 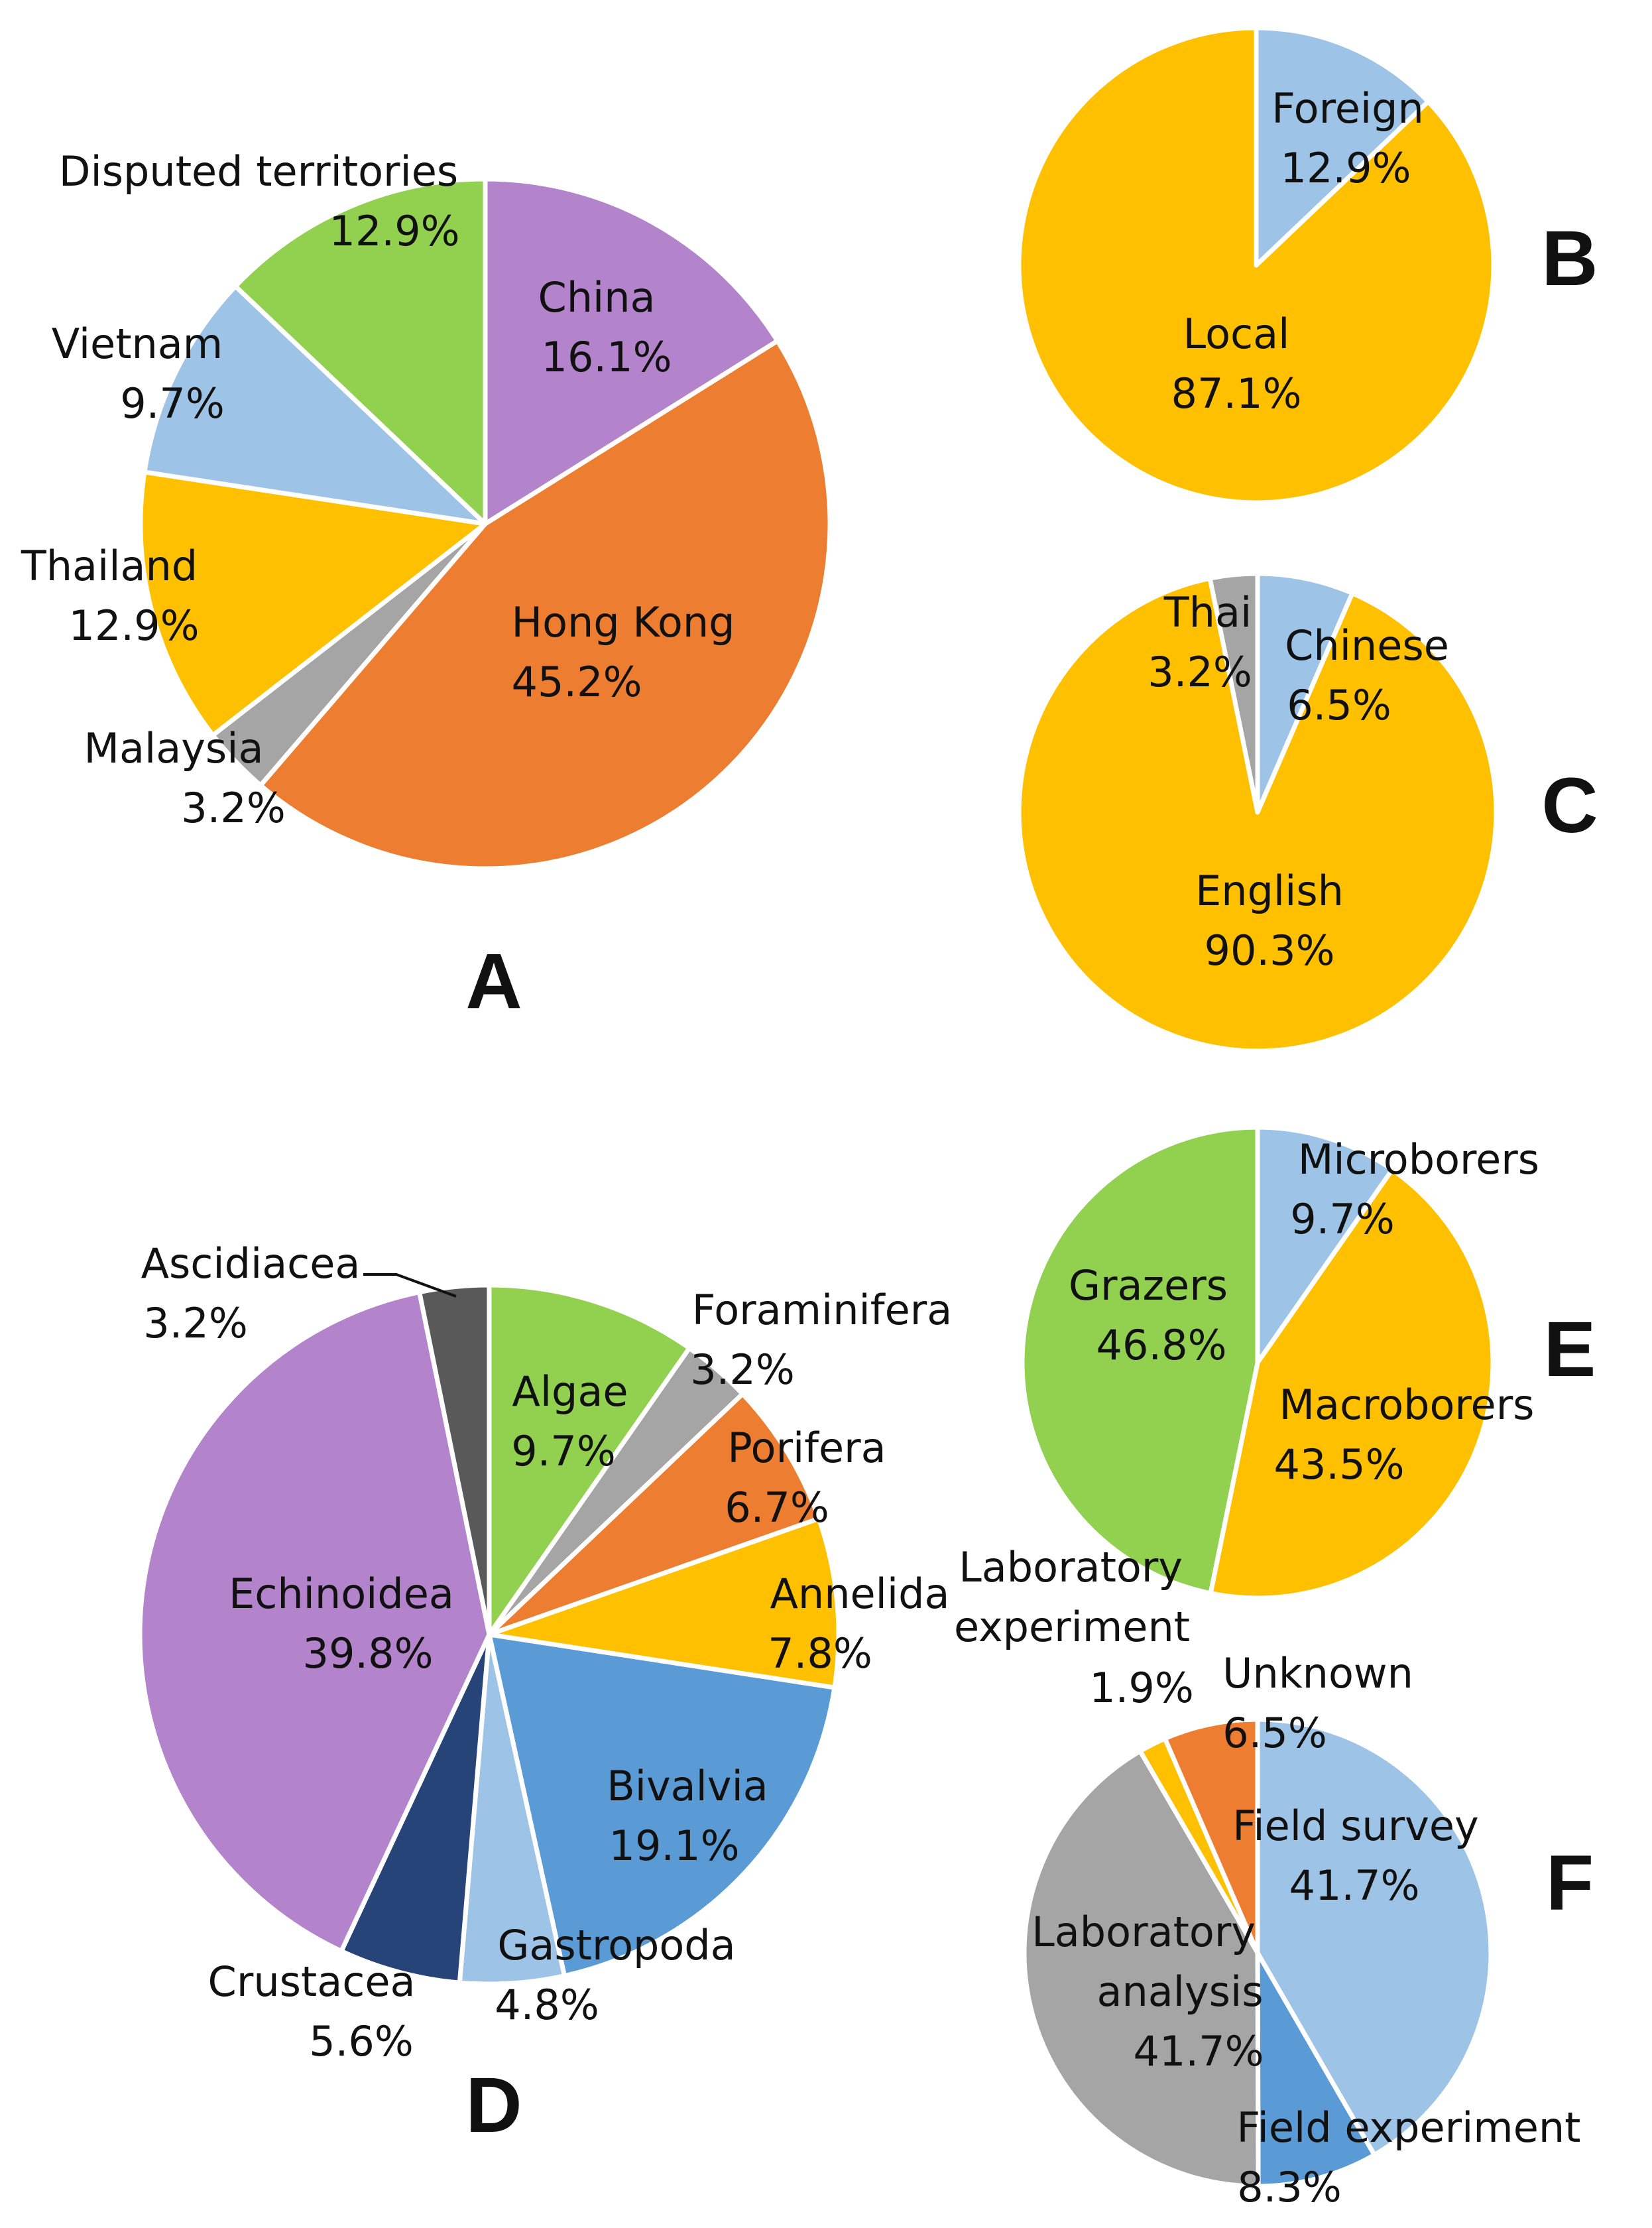 What do you see at coordinates (777, 1508) in the screenshot?
I see `pct-porifera: 6.7%` at bounding box center [777, 1508].